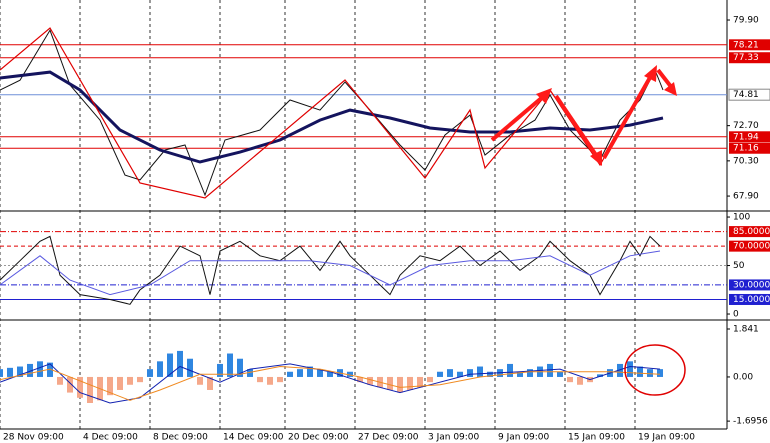 Image resolution: width=770 pixels, height=443 pixels. I want to click on x-tick-label: 9 Jan 09:00, so click(524, 438).